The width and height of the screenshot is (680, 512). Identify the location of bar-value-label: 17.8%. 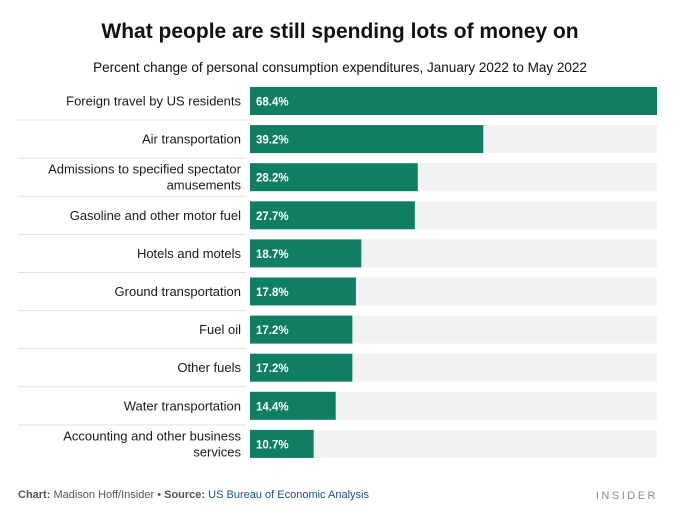
(272, 293).